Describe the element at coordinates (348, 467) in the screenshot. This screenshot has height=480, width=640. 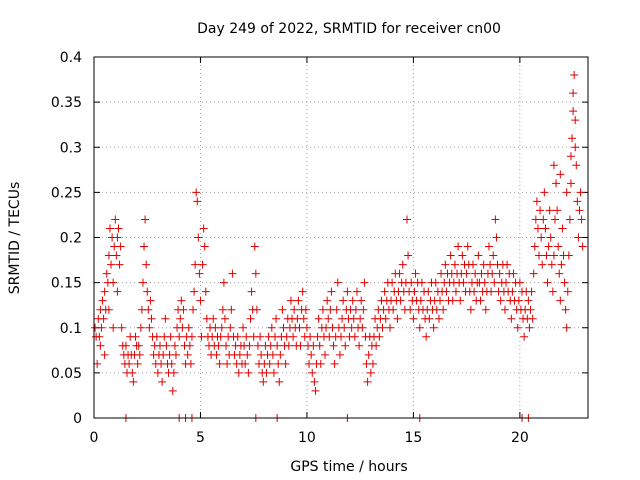
I see `x-axis-label: GPS time / hours` at that location.